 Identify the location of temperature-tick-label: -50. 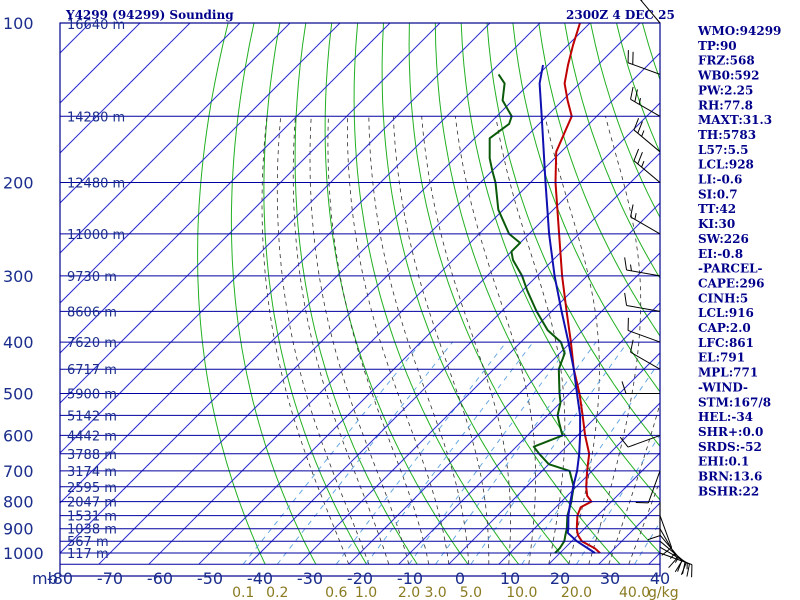
(210, 578).